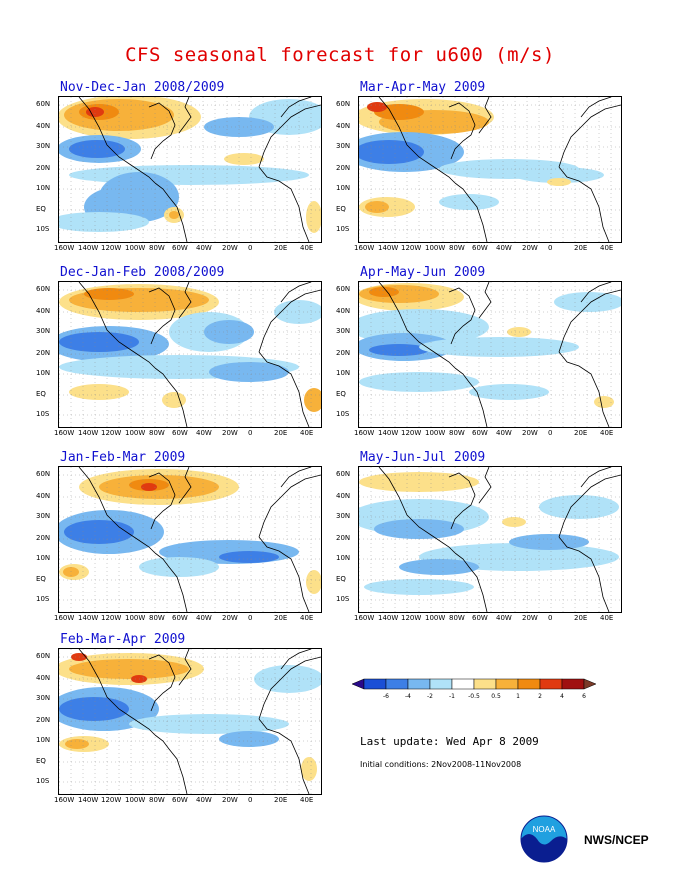  What do you see at coordinates (441, 764) in the screenshot?
I see `initial-conditions-text: Initial conditions: 2Nov2008-11Nov2008` at bounding box center [441, 764].